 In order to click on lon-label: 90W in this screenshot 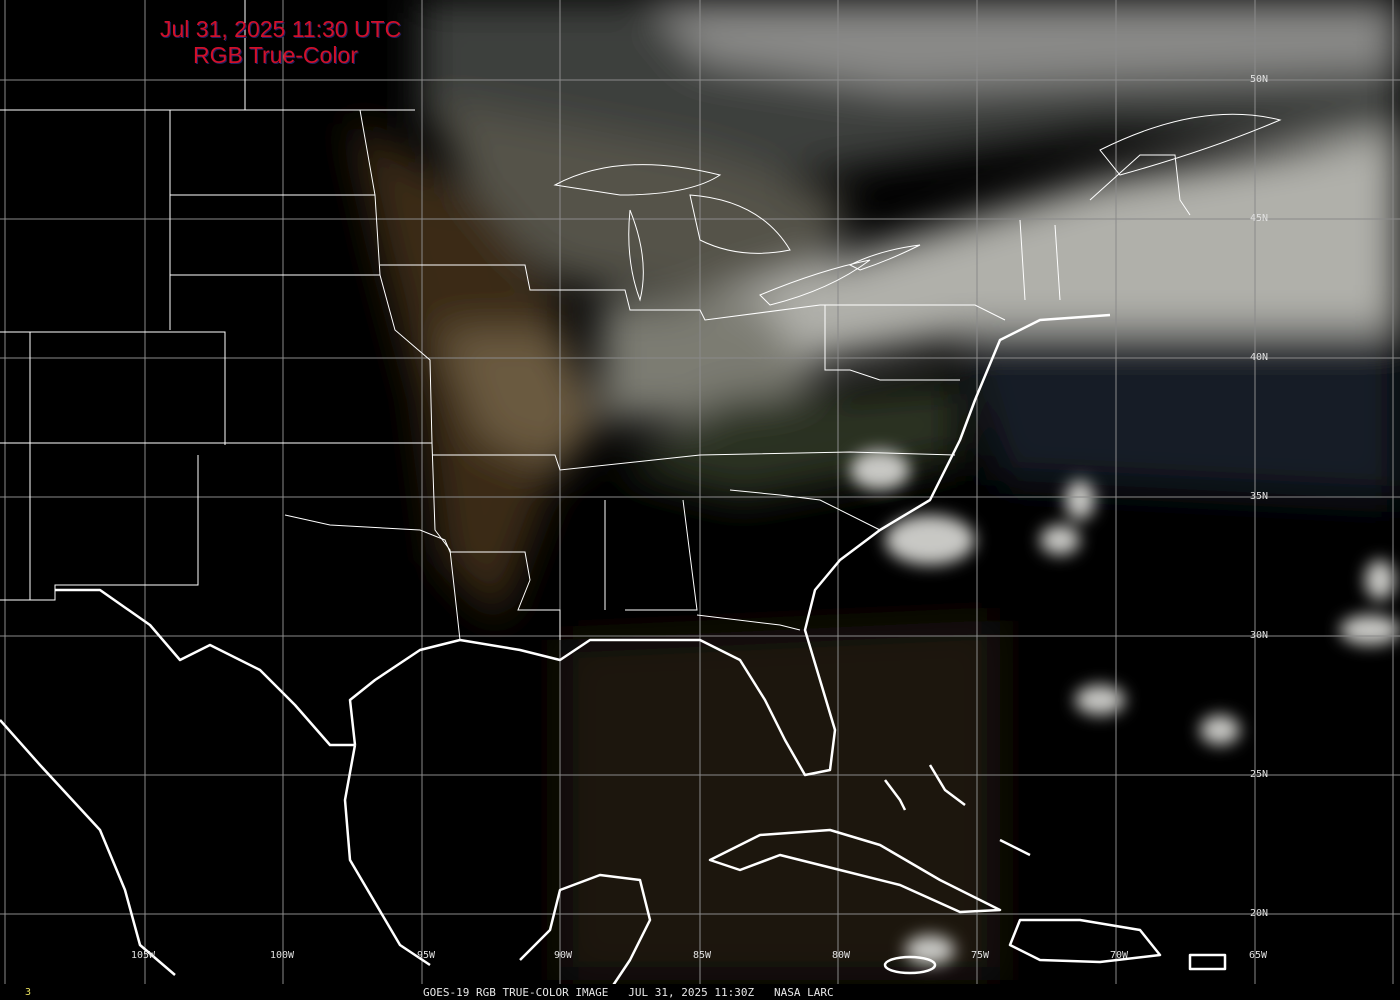, I will do `click(563, 955)`.